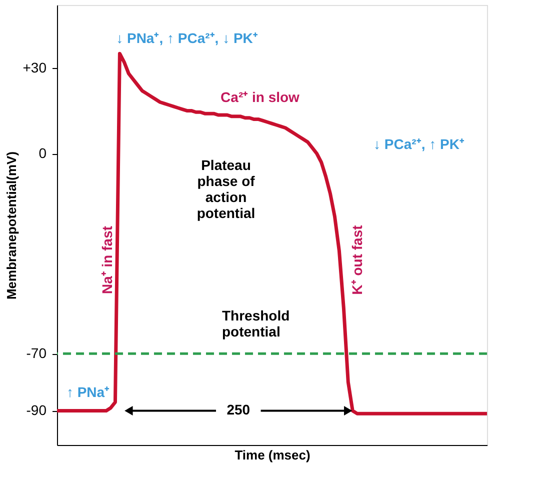 This screenshot has height=493, width=540. What do you see at coordinates (34, 67) in the screenshot?
I see `y-tick-label: +30` at bounding box center [34, 67].